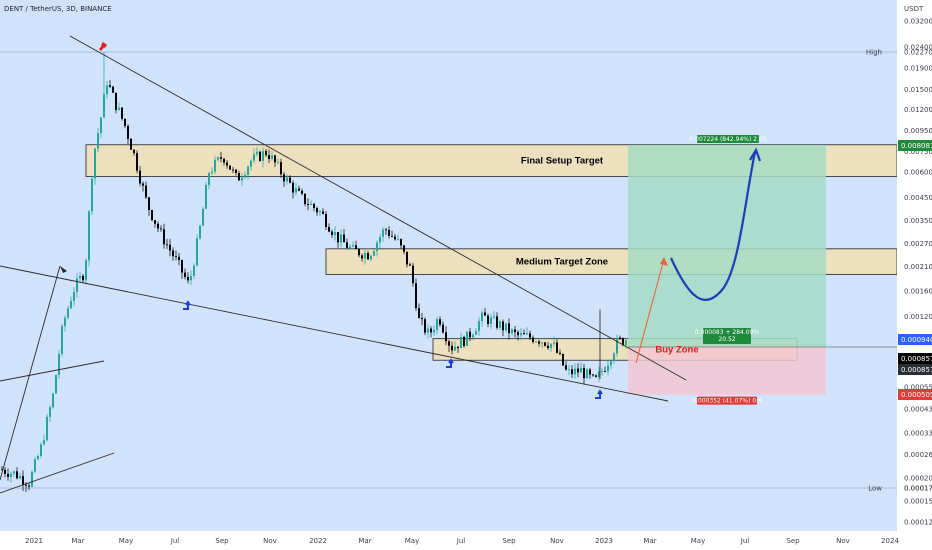 This screenshot has height=550, width=932. Describe the element at coordinates (875, 489) in the screenshot. I see `low-label: Low` at that location.